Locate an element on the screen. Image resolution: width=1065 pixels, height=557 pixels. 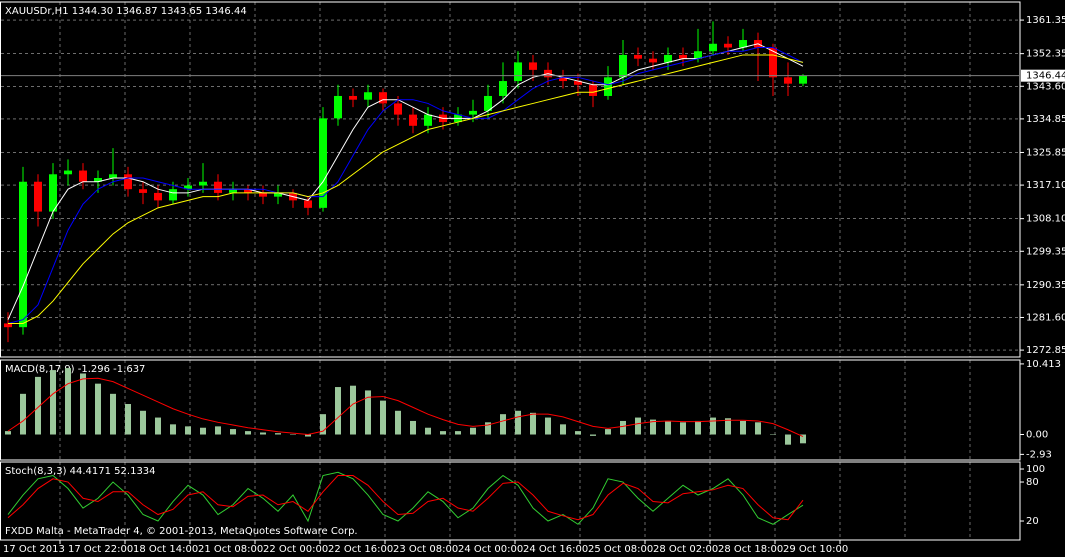
x-tick-label: 28 Oct 18:00 is located at coordinates (750, 549).